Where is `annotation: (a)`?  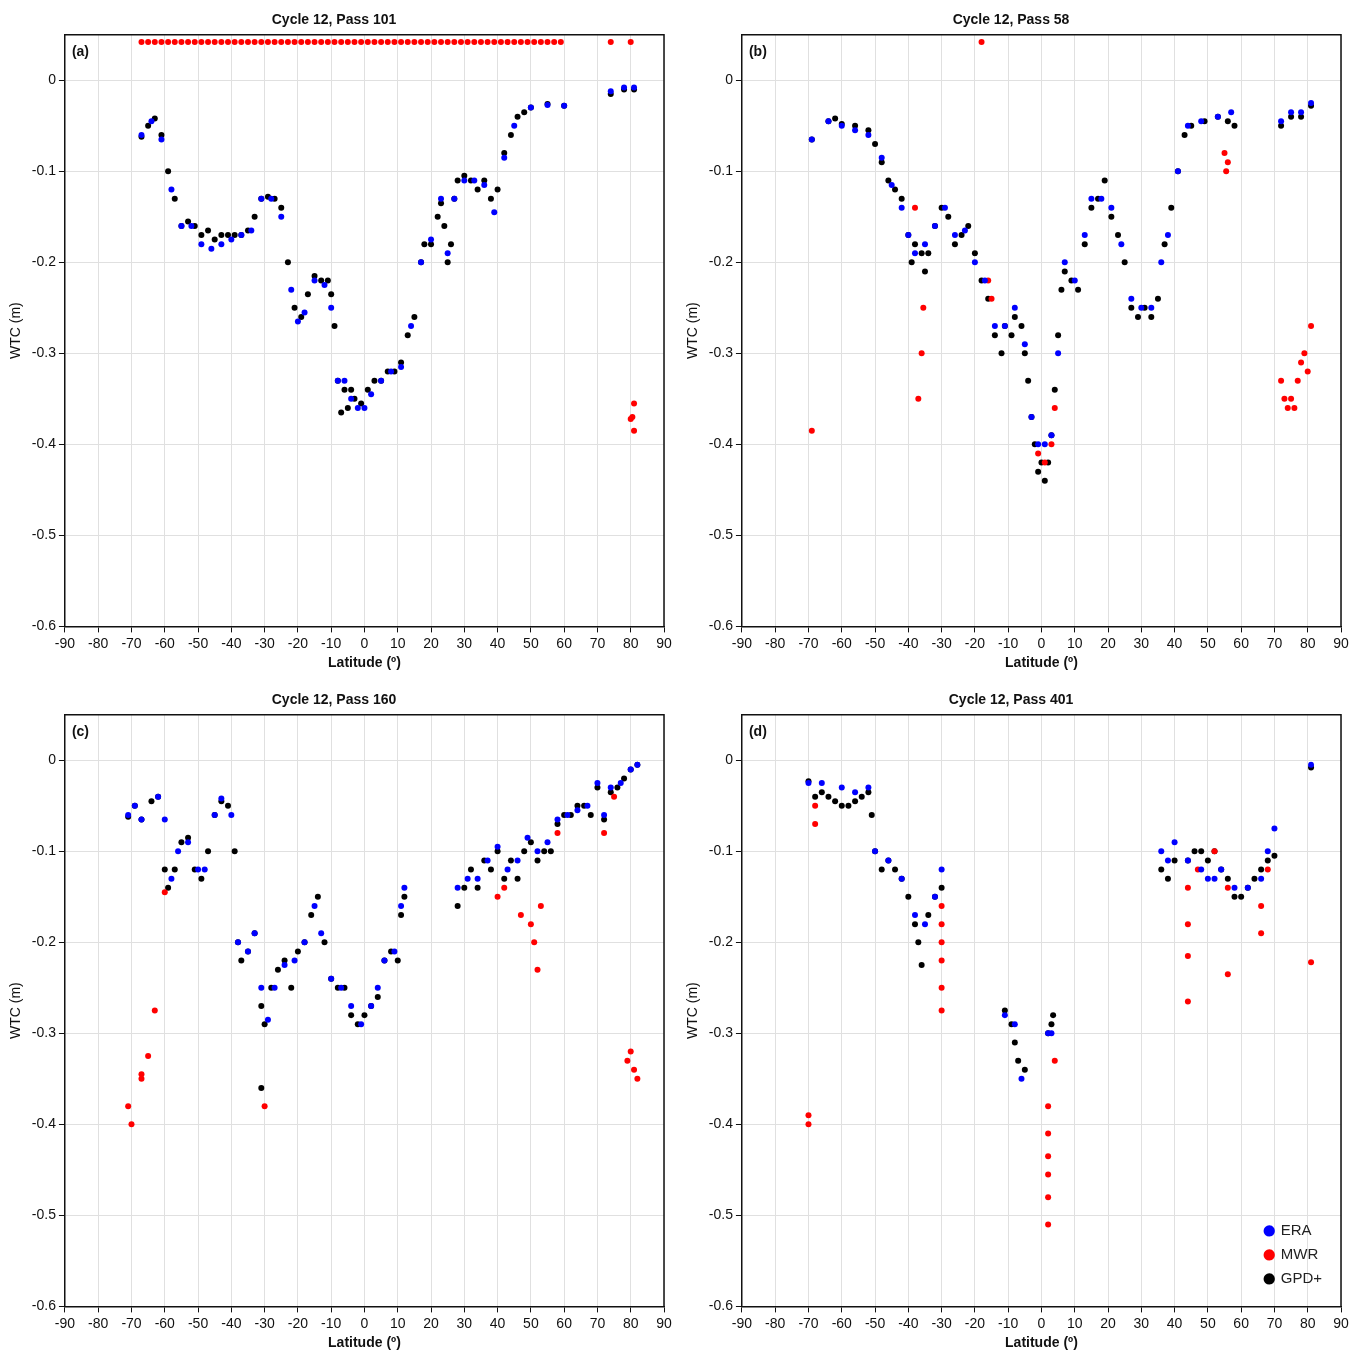
annotation: (a) is located at coordinates (80, 50).